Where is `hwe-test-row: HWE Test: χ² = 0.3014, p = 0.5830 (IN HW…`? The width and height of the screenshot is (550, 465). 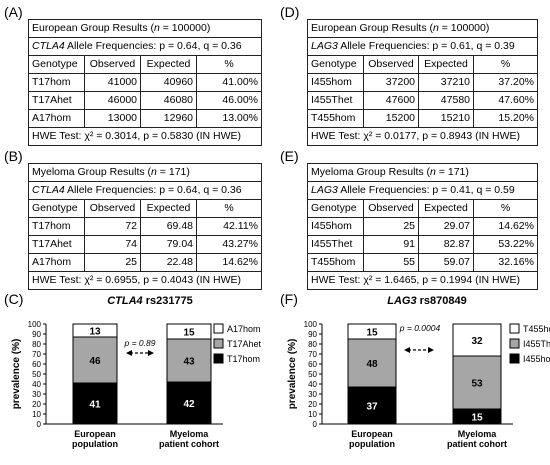 hwe-test-row: HWE Test: χ² = 0.3014, p = 0.5830 (IN HW… is located at coordinates (145, 136).